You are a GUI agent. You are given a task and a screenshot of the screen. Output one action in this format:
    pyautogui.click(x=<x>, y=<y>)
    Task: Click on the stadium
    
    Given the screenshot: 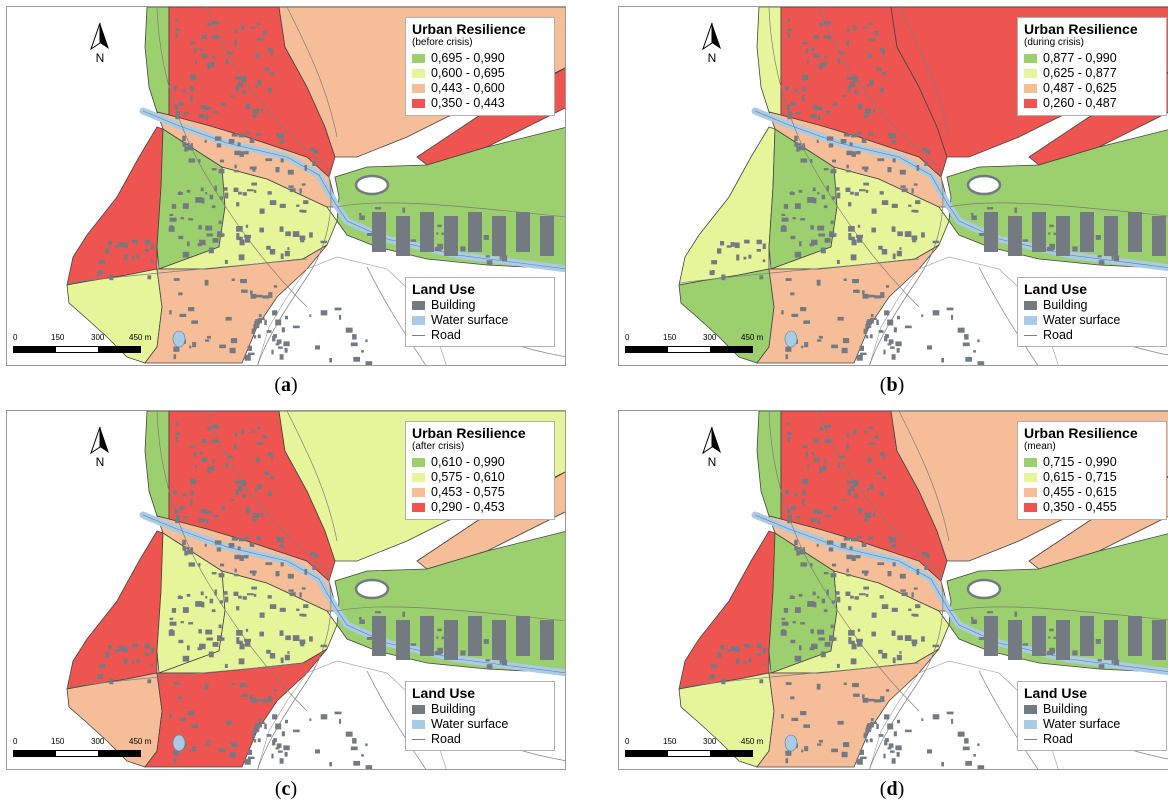 What is the action you would take?
    pyautogui.click(x=984, y=589)
    